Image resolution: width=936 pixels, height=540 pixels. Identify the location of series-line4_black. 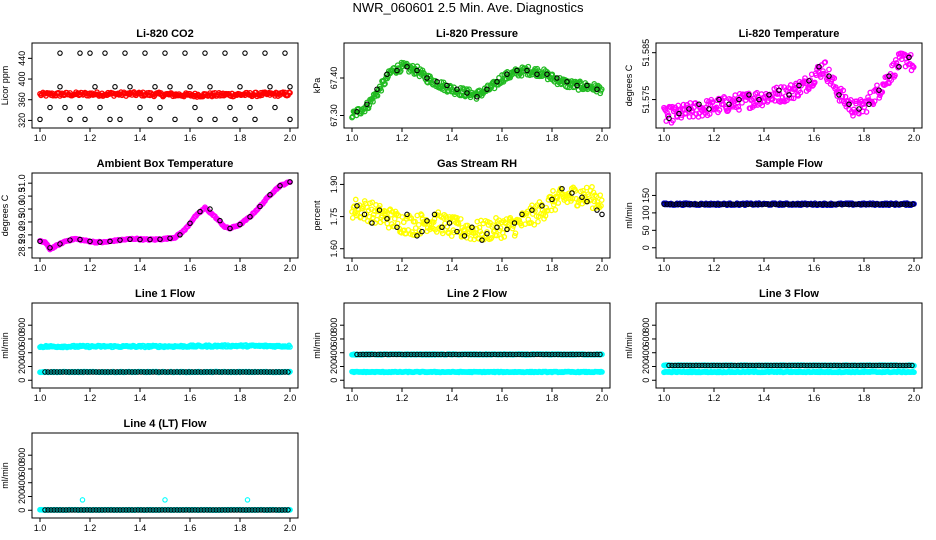
(166, 510).